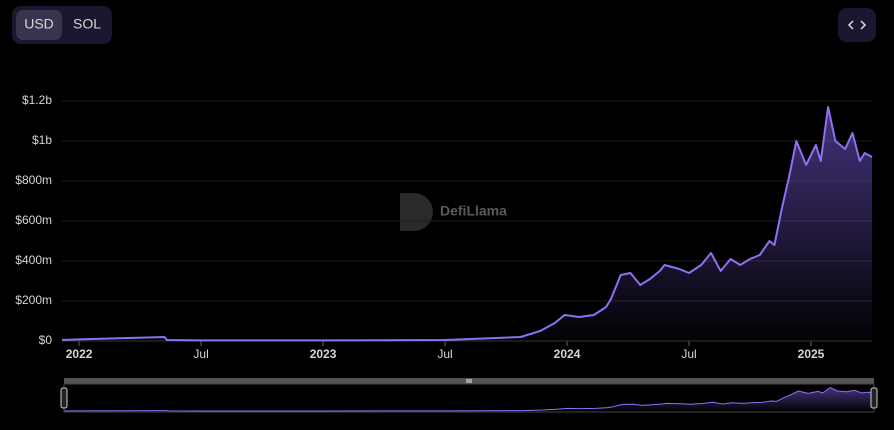 This screenshot has width=894, height=430. I want to click on y-tick-label: $1.2b, so click(37, 100).